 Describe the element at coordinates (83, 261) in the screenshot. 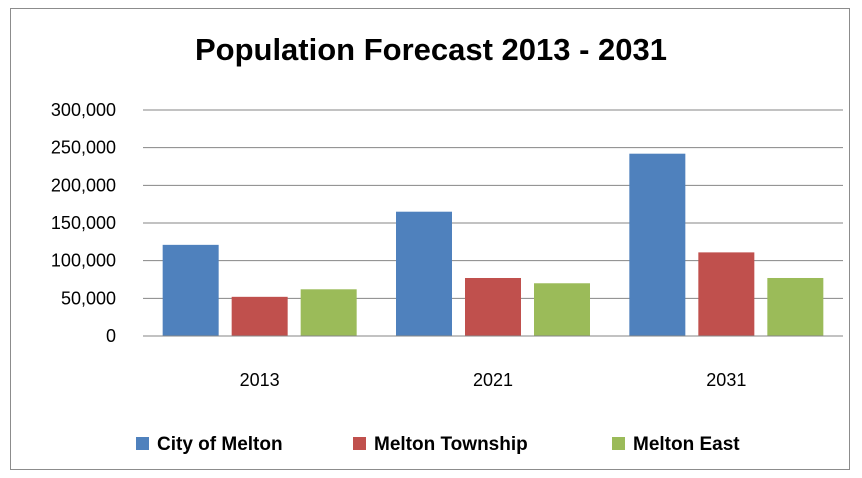

I see `y-tick-label: 100,000` at that location.